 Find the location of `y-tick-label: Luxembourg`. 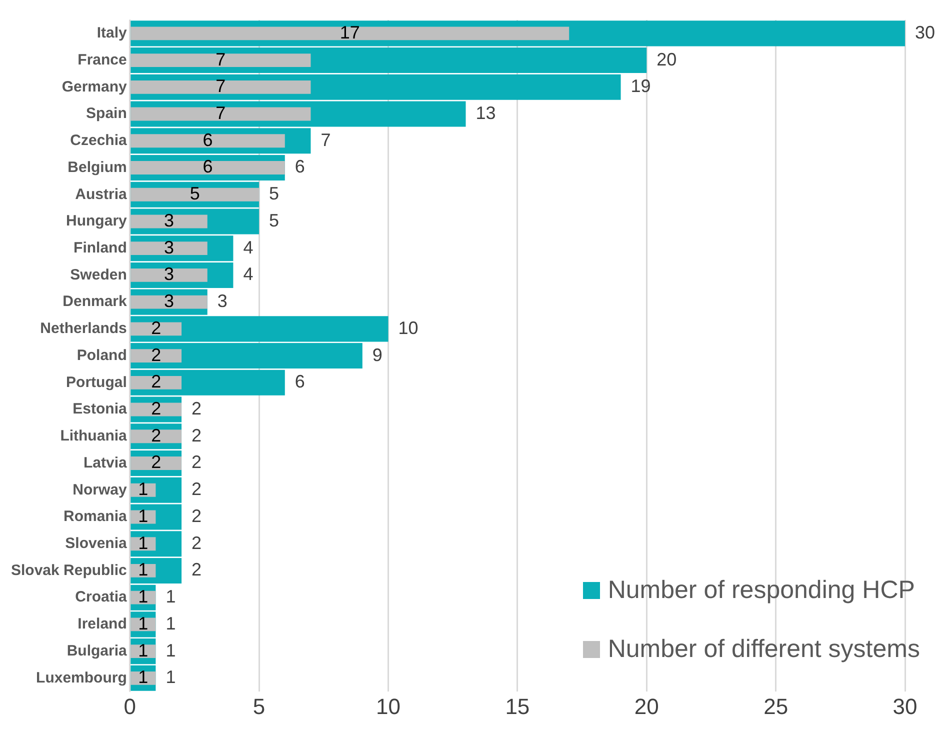

y-tick-label: Luxembourg is located at coordinates (81, 677).